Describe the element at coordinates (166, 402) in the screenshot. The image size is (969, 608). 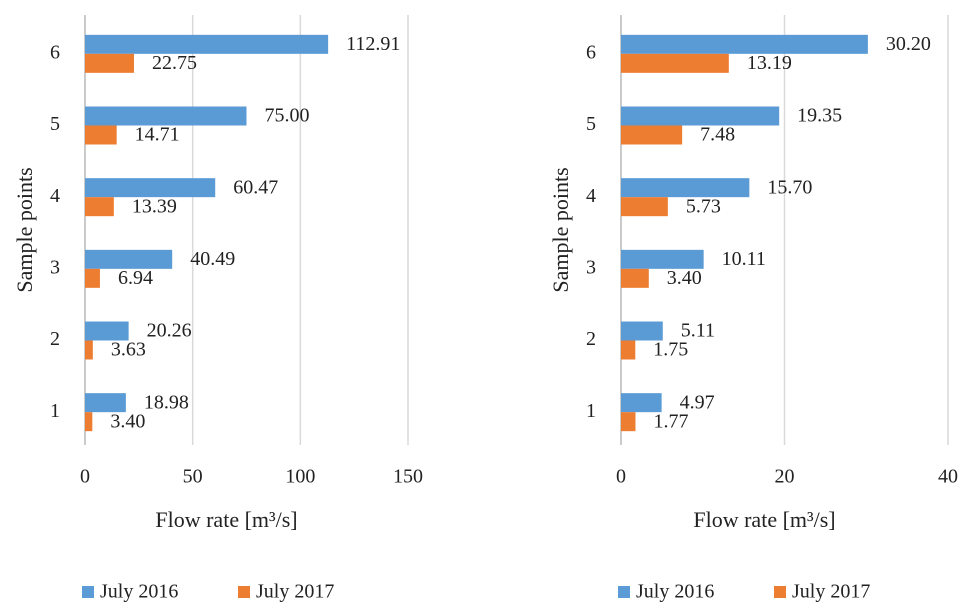
I see `data-label: 18.98` at that location.